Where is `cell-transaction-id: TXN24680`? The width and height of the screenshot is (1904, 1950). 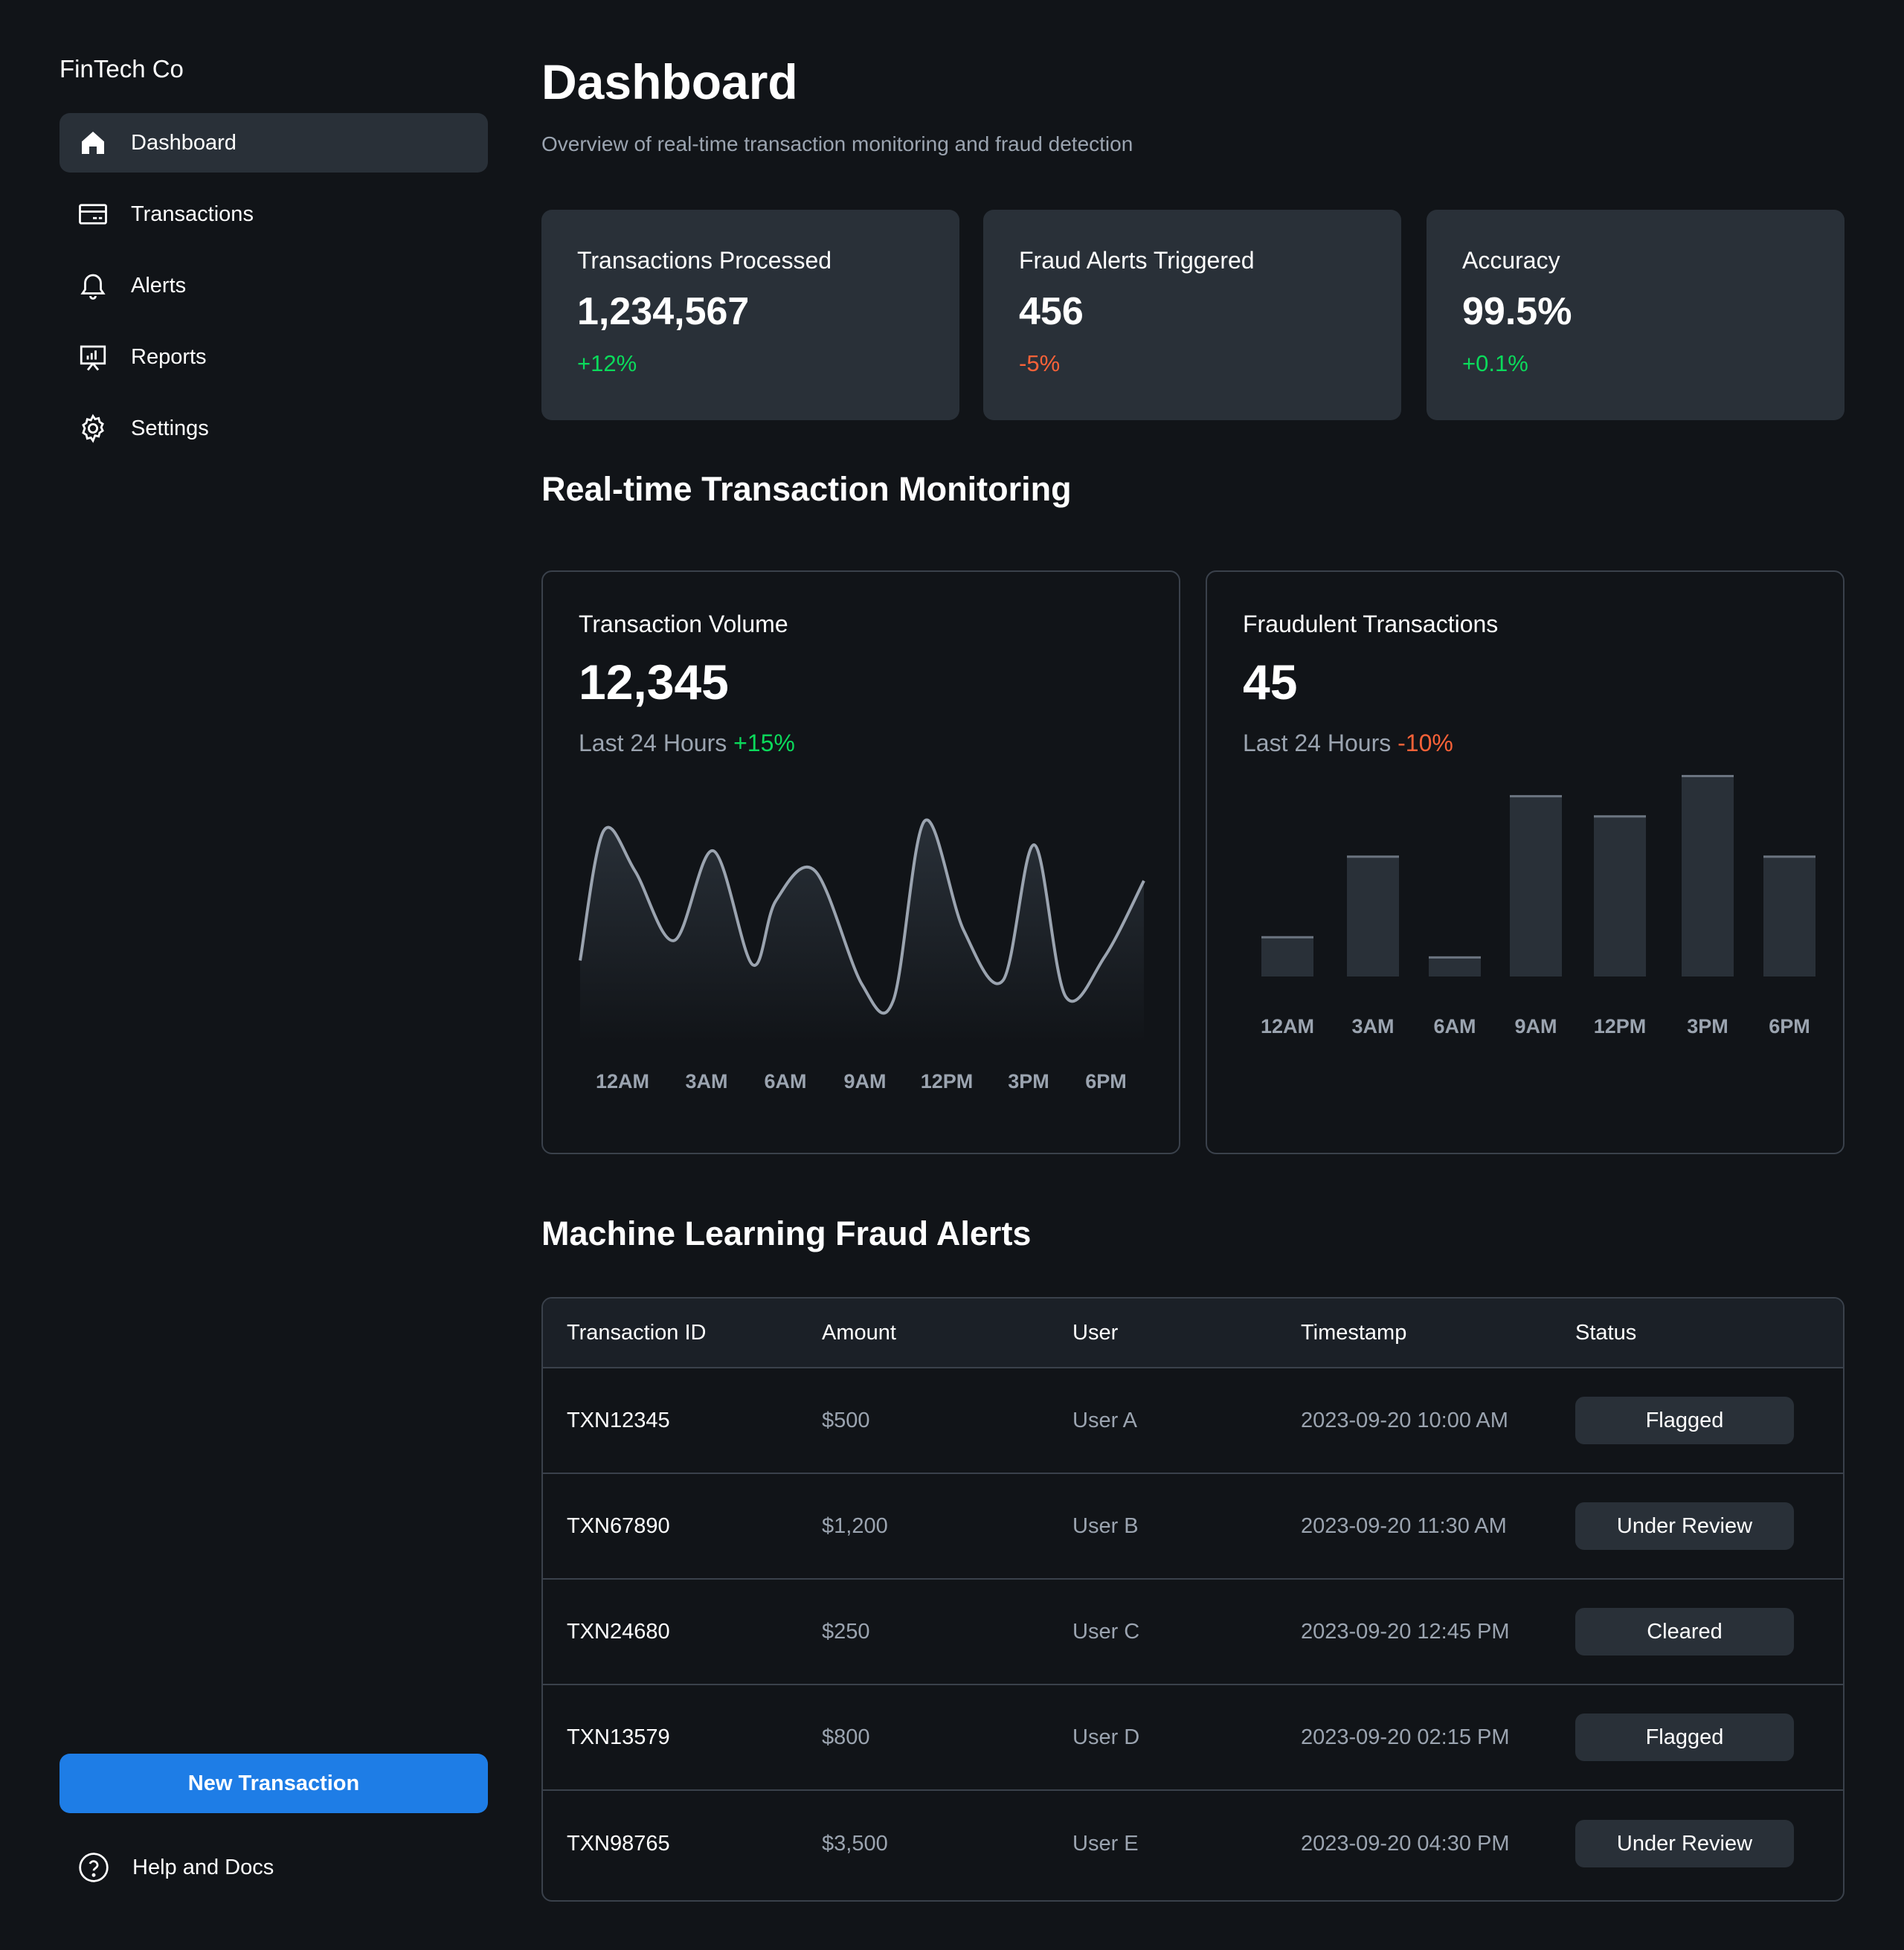
cell-transaction-id: TXN24680 is located at coordinates (619, 1631).